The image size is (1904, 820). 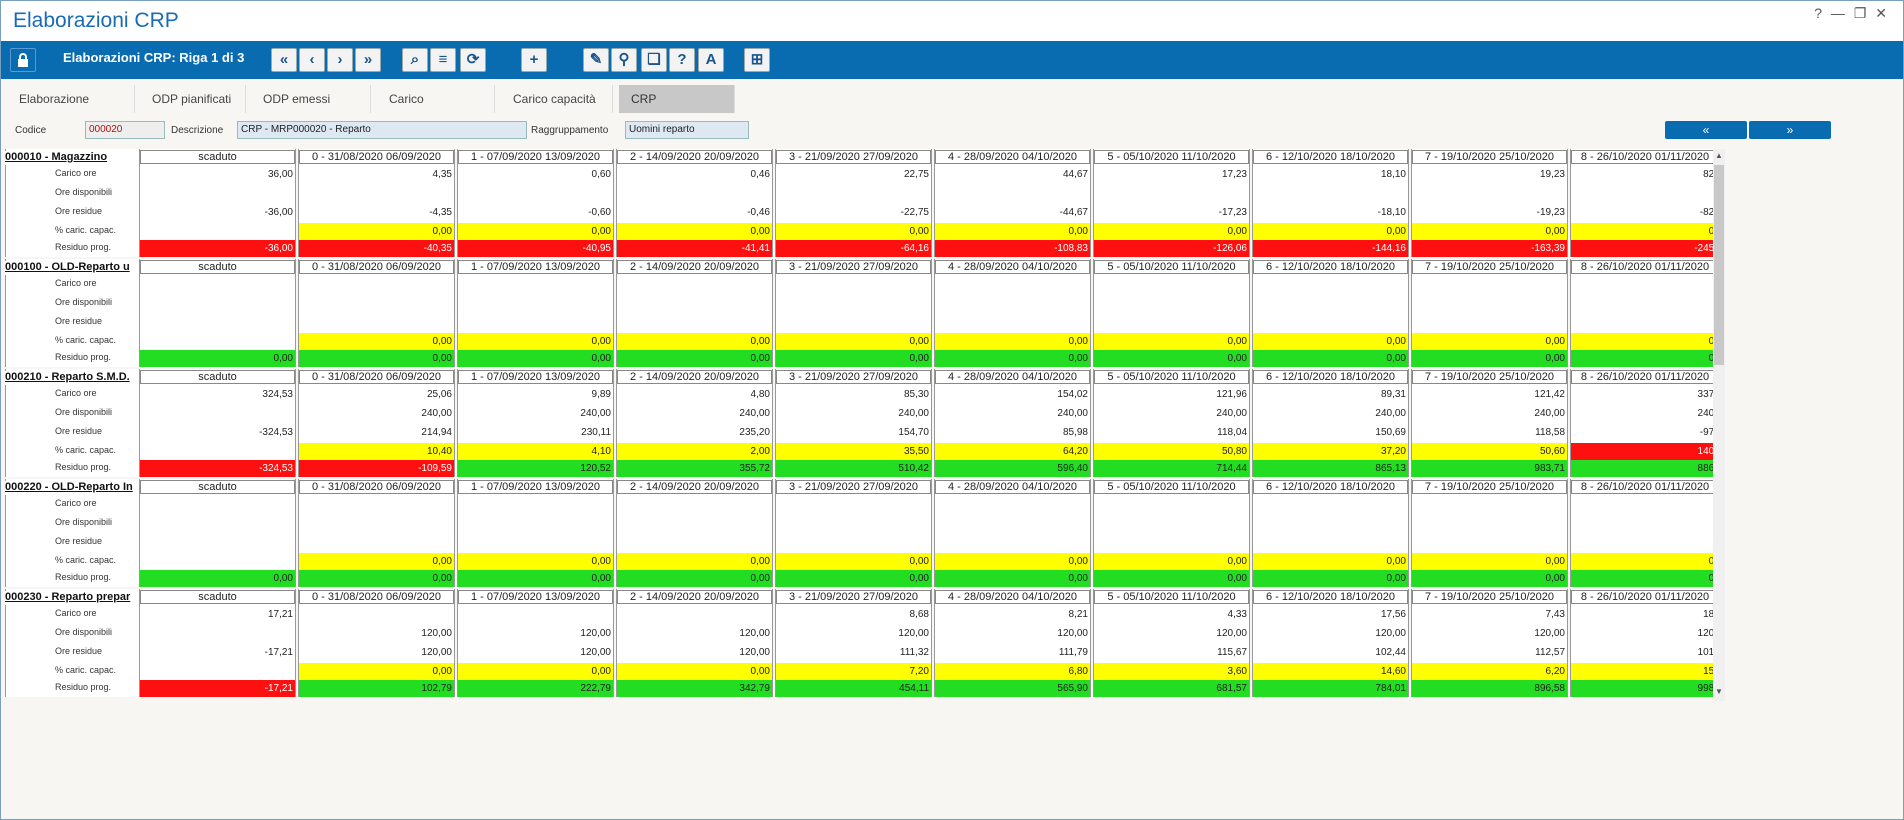 I want to click on edit-button: ✎, so click(x=596, y=60).